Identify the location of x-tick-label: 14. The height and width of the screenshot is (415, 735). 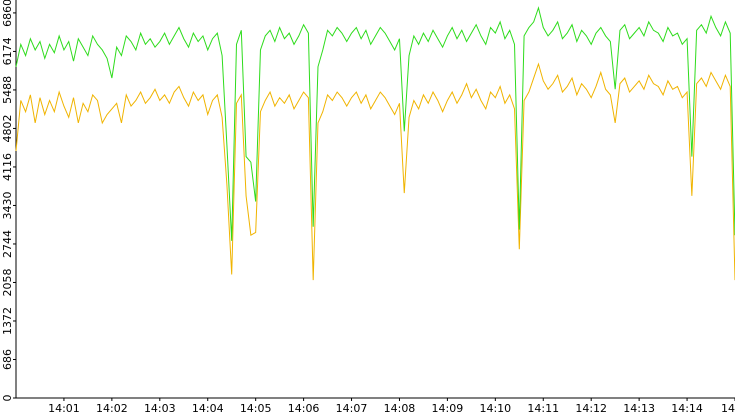
(728, 408).